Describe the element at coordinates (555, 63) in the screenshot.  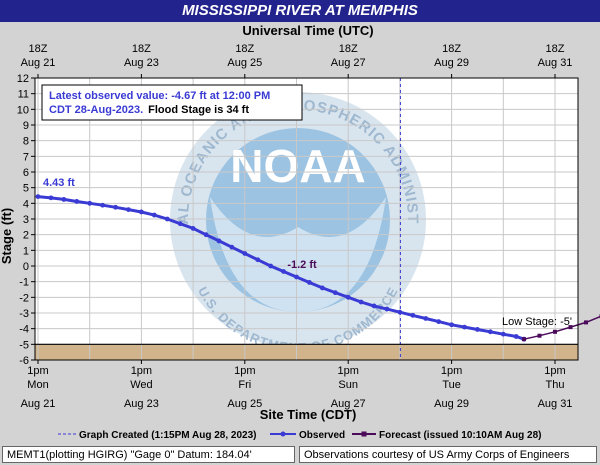
I see `top-tick-date: Aug 31` at that location.